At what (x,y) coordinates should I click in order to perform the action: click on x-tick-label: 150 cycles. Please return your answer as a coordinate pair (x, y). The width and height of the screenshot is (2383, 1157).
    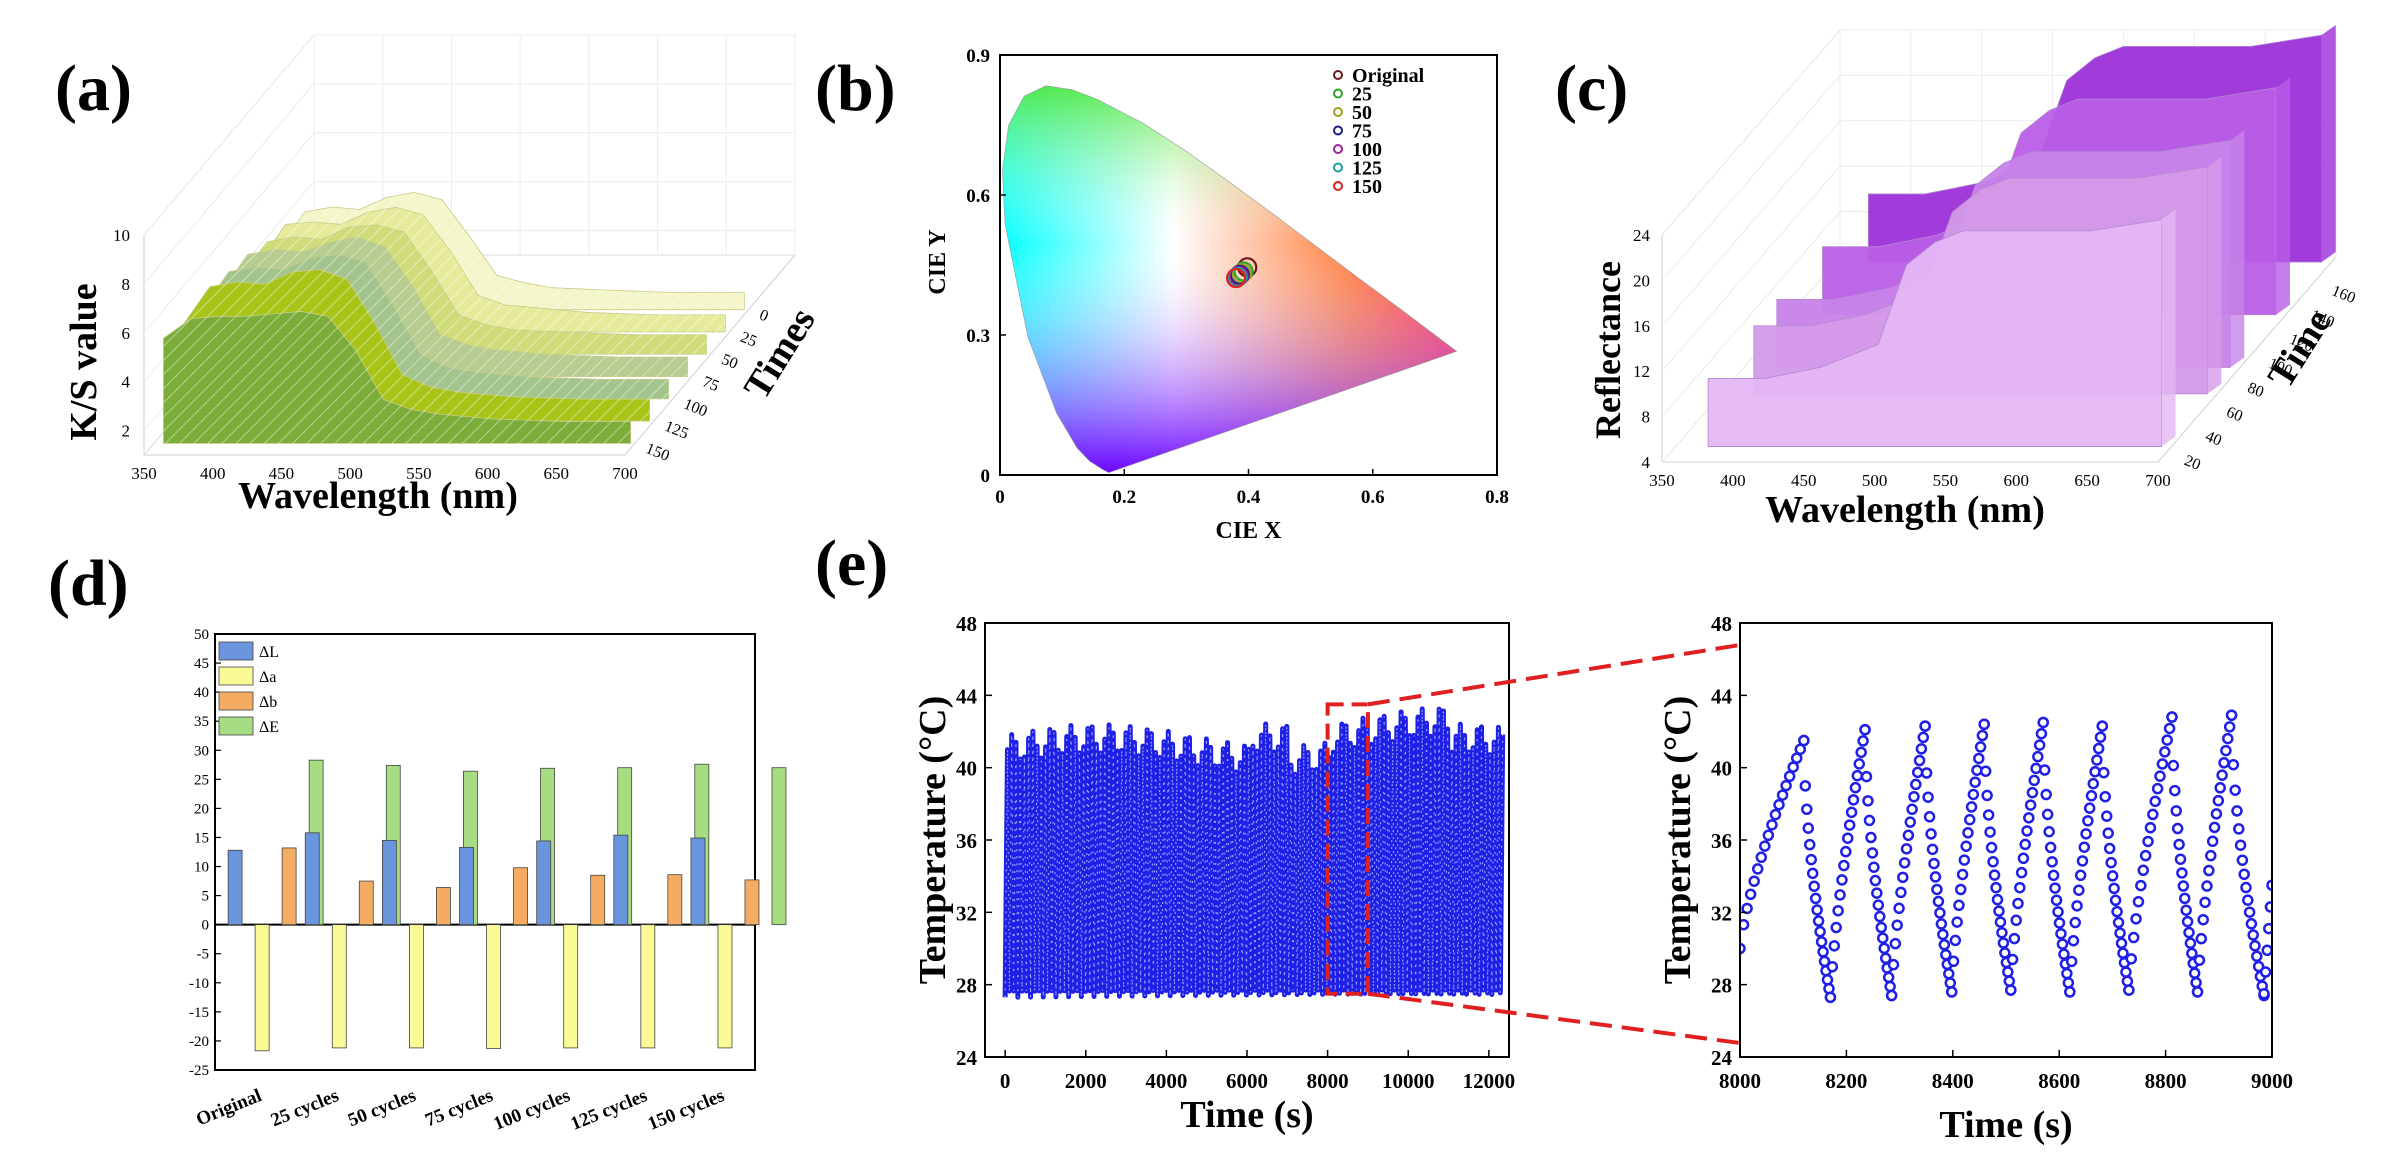
    Looking at the image, I should click on (686, 1110).